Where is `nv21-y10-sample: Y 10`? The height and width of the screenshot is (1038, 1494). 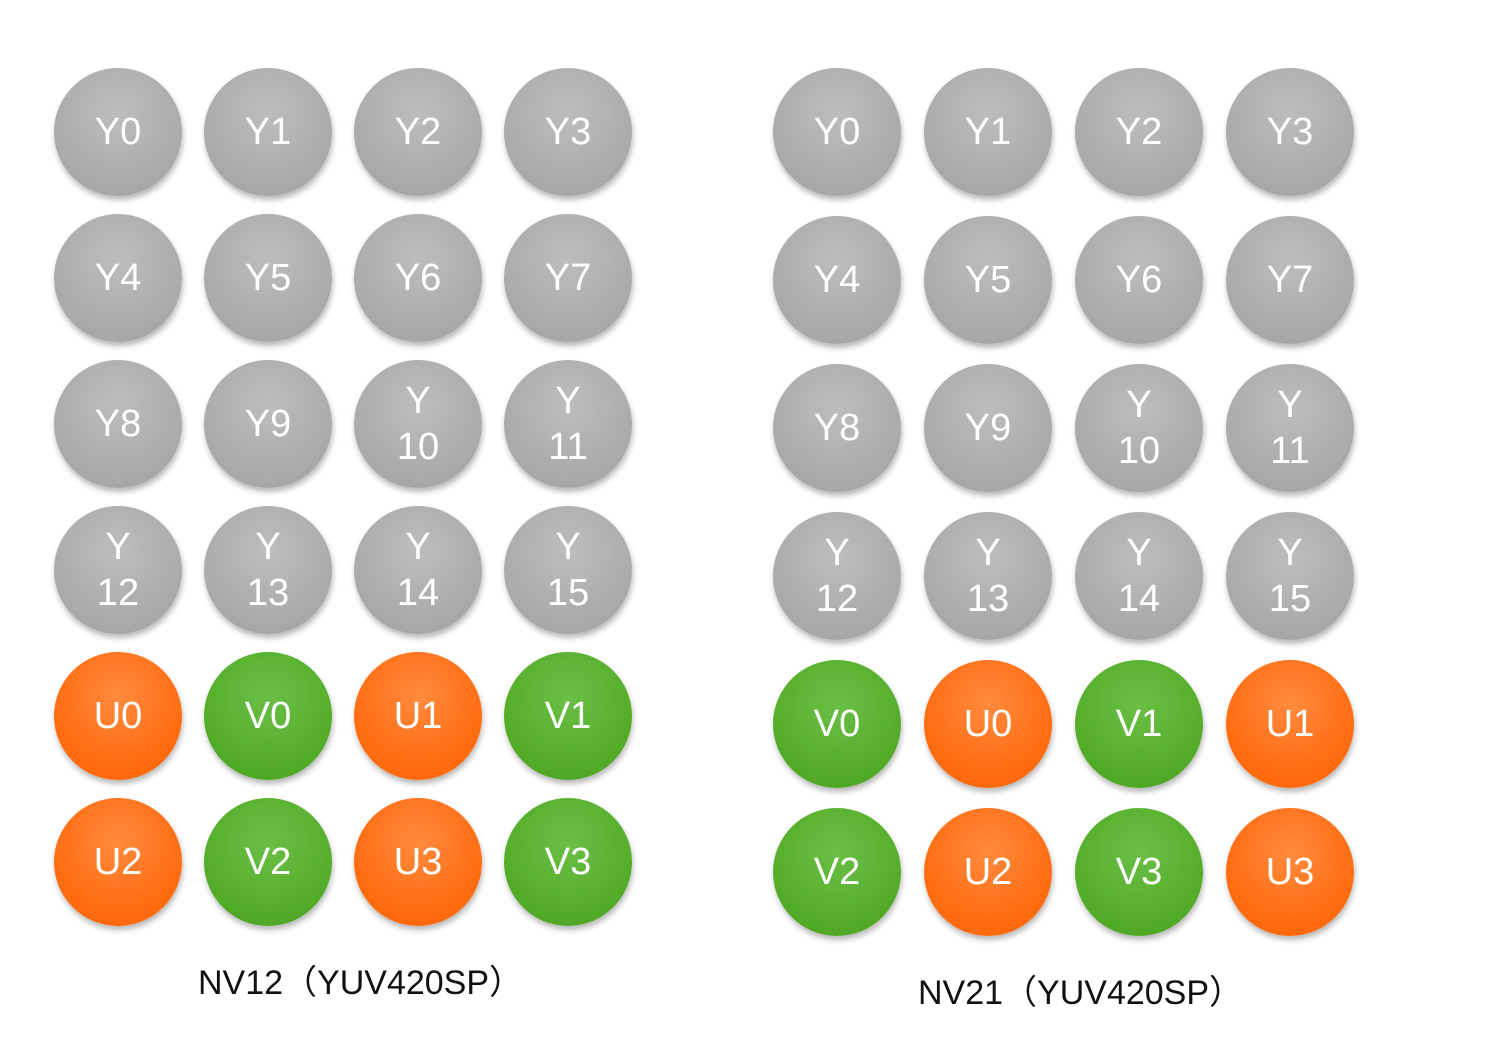 nv21-y10-sample: Y 10 is located at coordinates (1139, 428).